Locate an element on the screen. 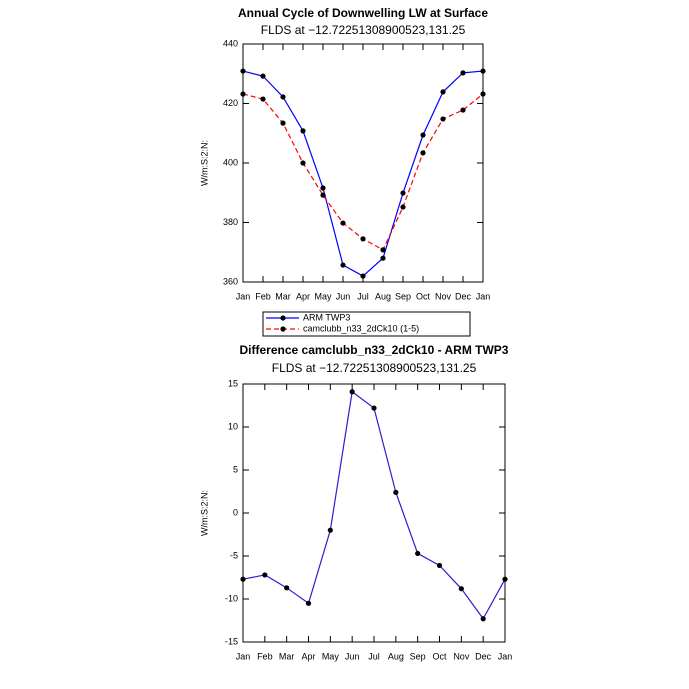  legend-label: camclubb_n33_2dCk10 (1-5) is located at coordinates (361, 328).